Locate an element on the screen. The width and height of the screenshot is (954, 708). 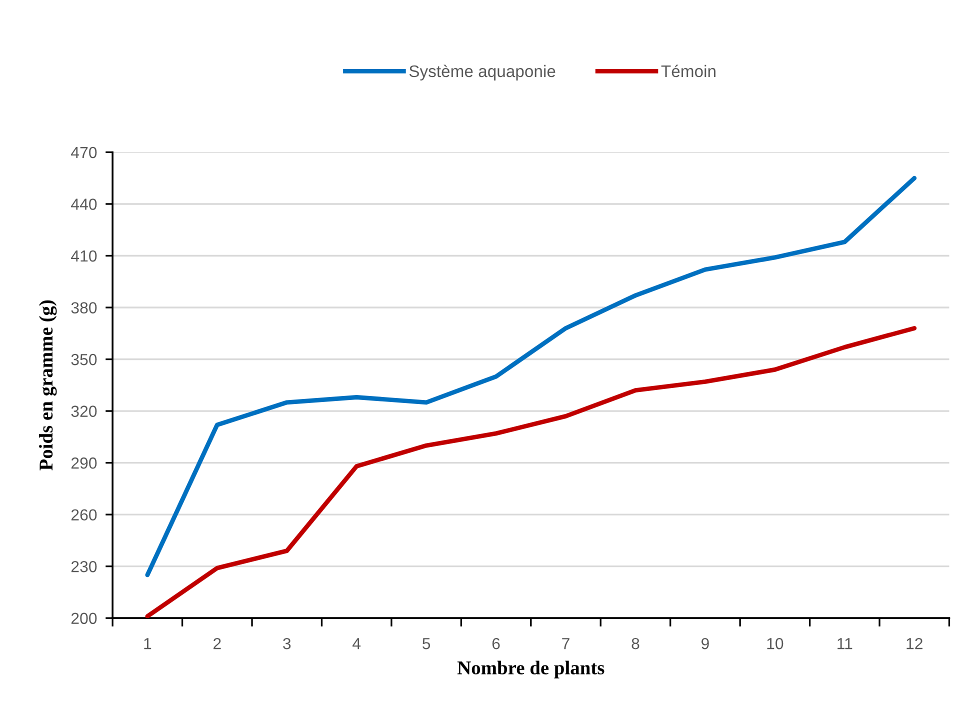
x-tick-label: 4 is located at coordinates (356, 644).